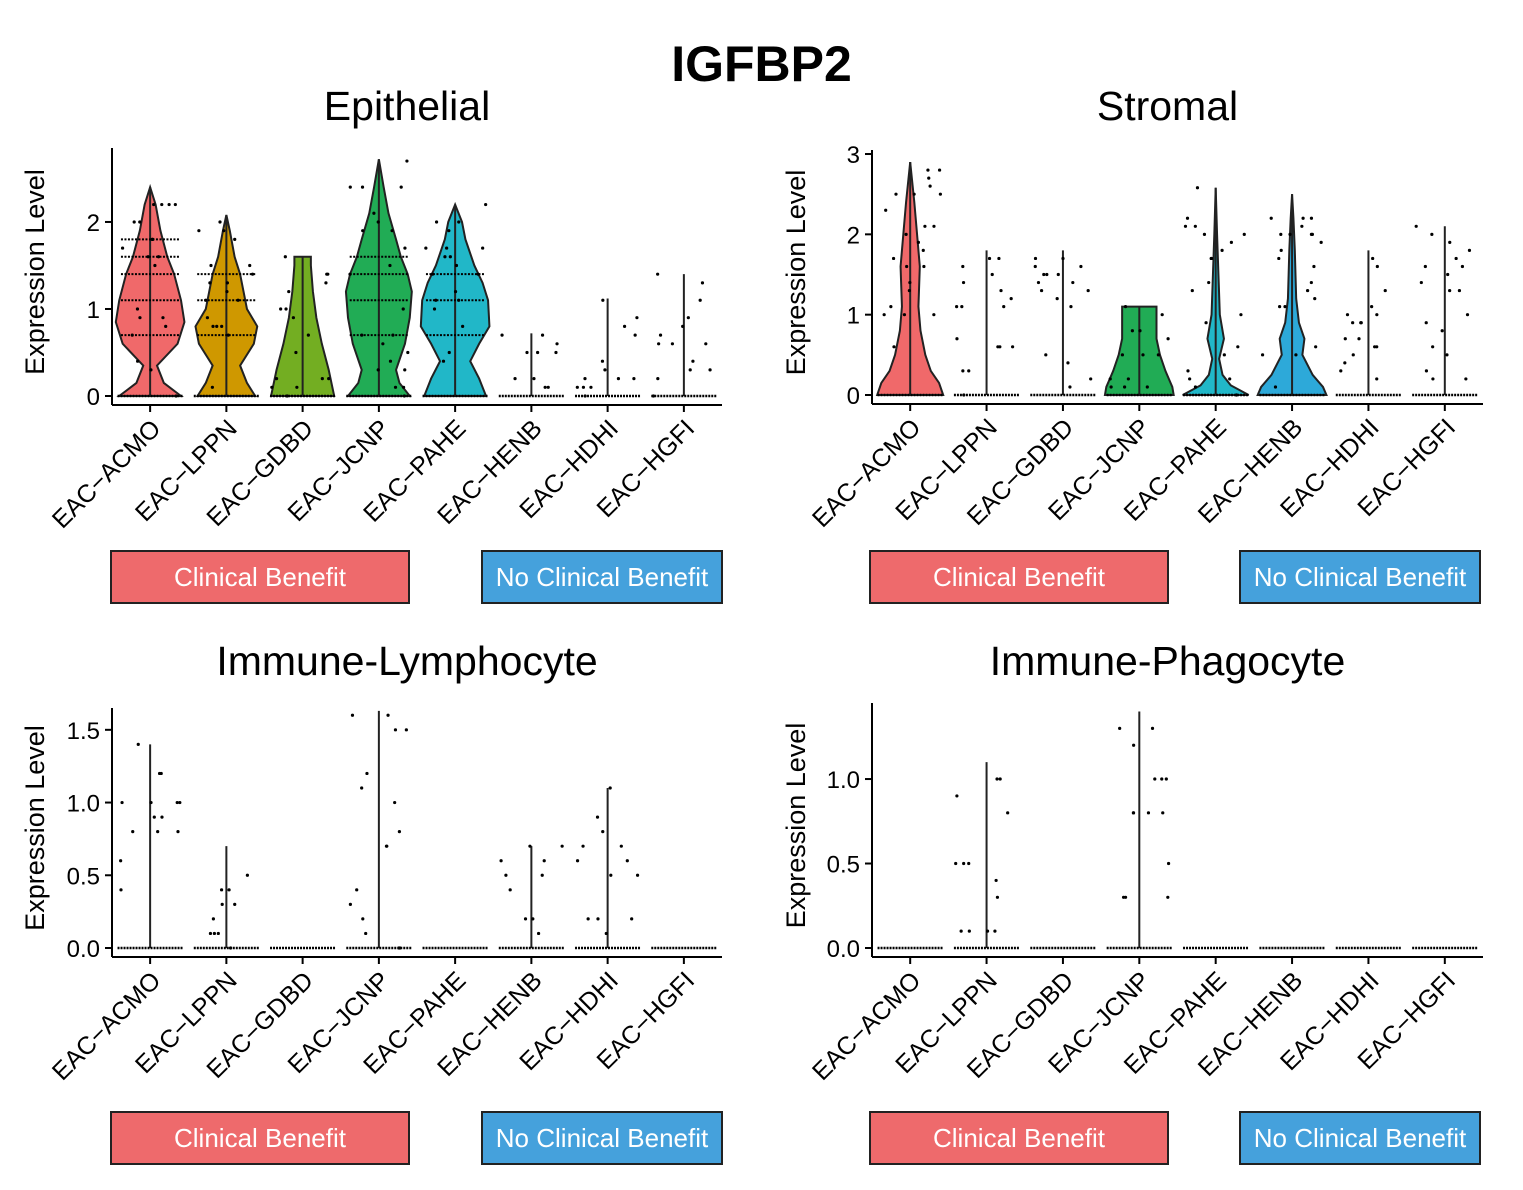  Describe the element at coordinates (1445, 310) in the screenshot. I see `violin-eac-hgfi` at that location.